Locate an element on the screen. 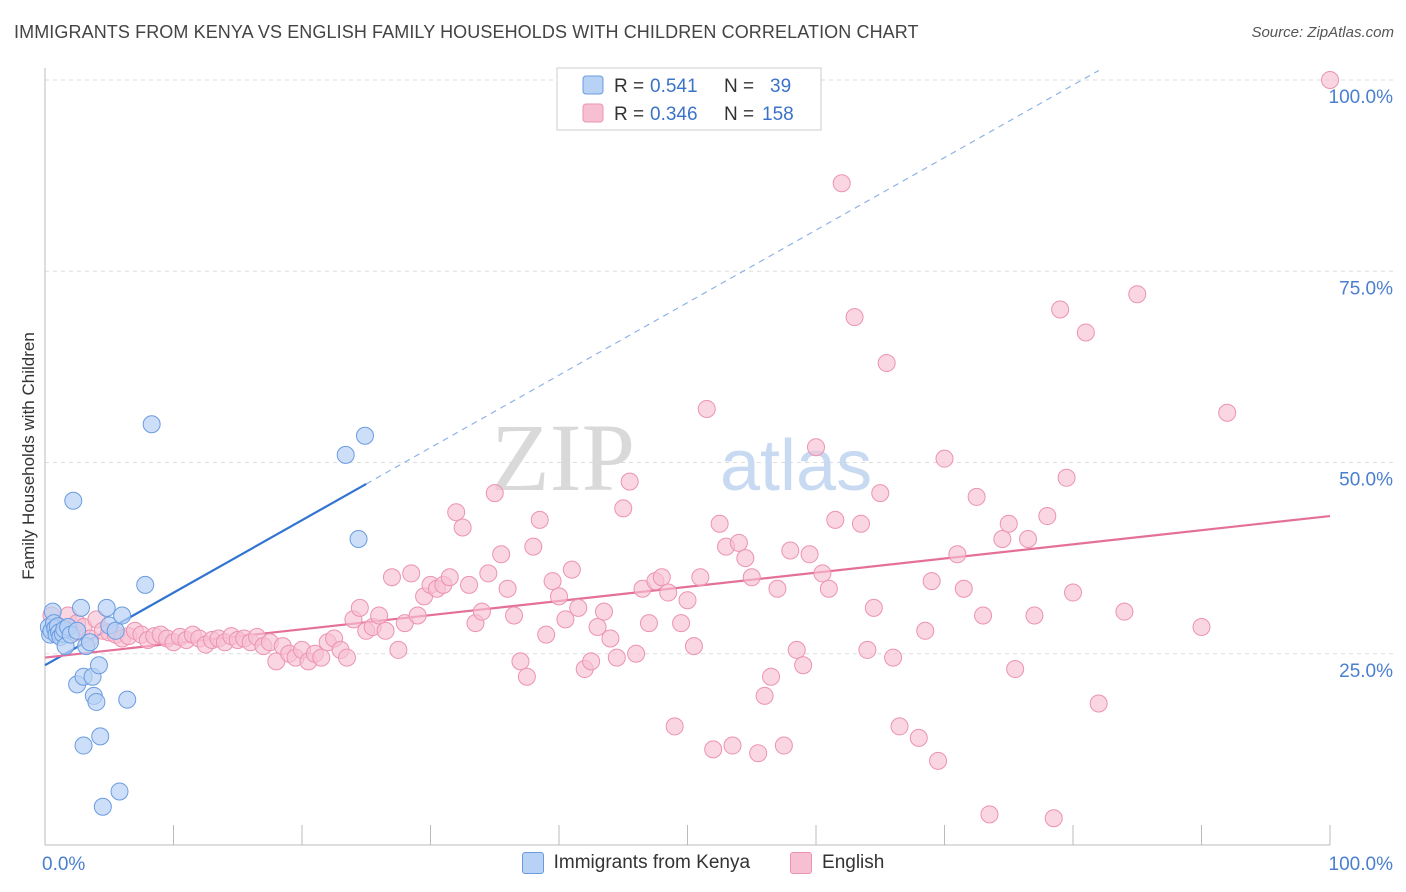 The image size is (1406, 892). y-tick-label-3: 100.0% is located at coordinates (1361, 97).